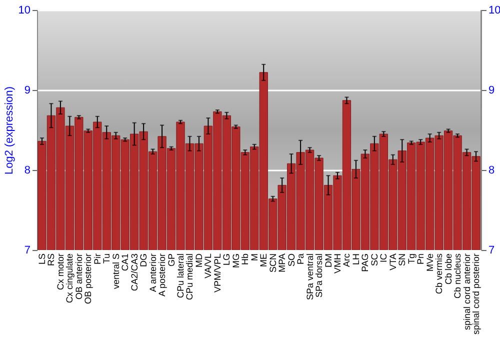  I want to click on x-tick-label: Pa, so click(301, 259).